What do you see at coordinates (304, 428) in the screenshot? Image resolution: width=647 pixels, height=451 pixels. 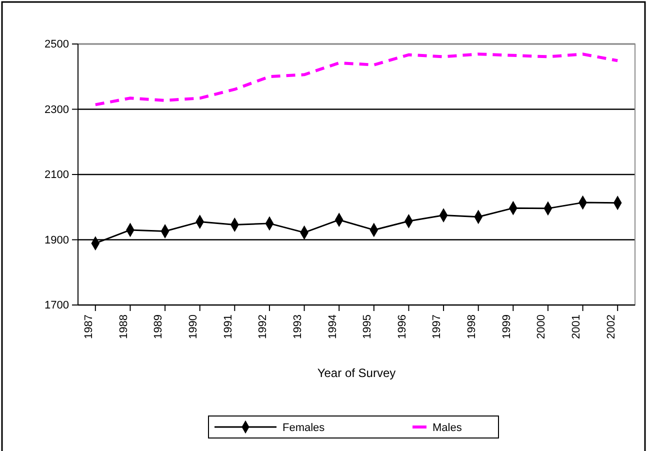 I see `text: Females` at bounding box center [304, 428].